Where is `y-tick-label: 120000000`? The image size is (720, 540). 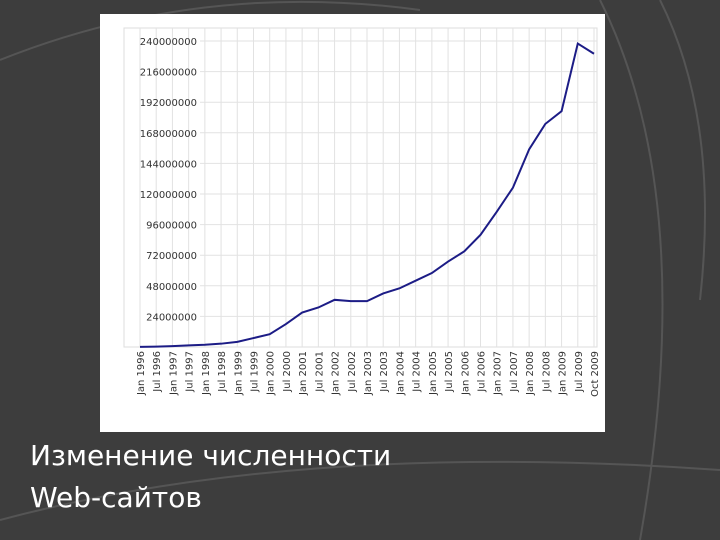 y-tick-label: 120000000 is located at coordinates (168, 195).